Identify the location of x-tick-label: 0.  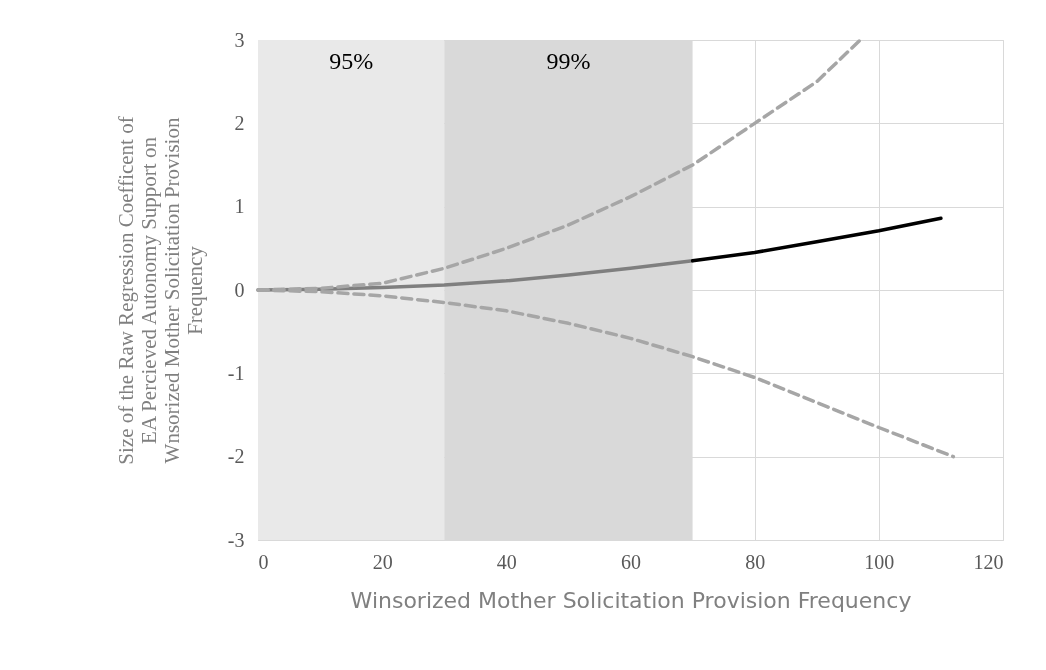
(263, 561).